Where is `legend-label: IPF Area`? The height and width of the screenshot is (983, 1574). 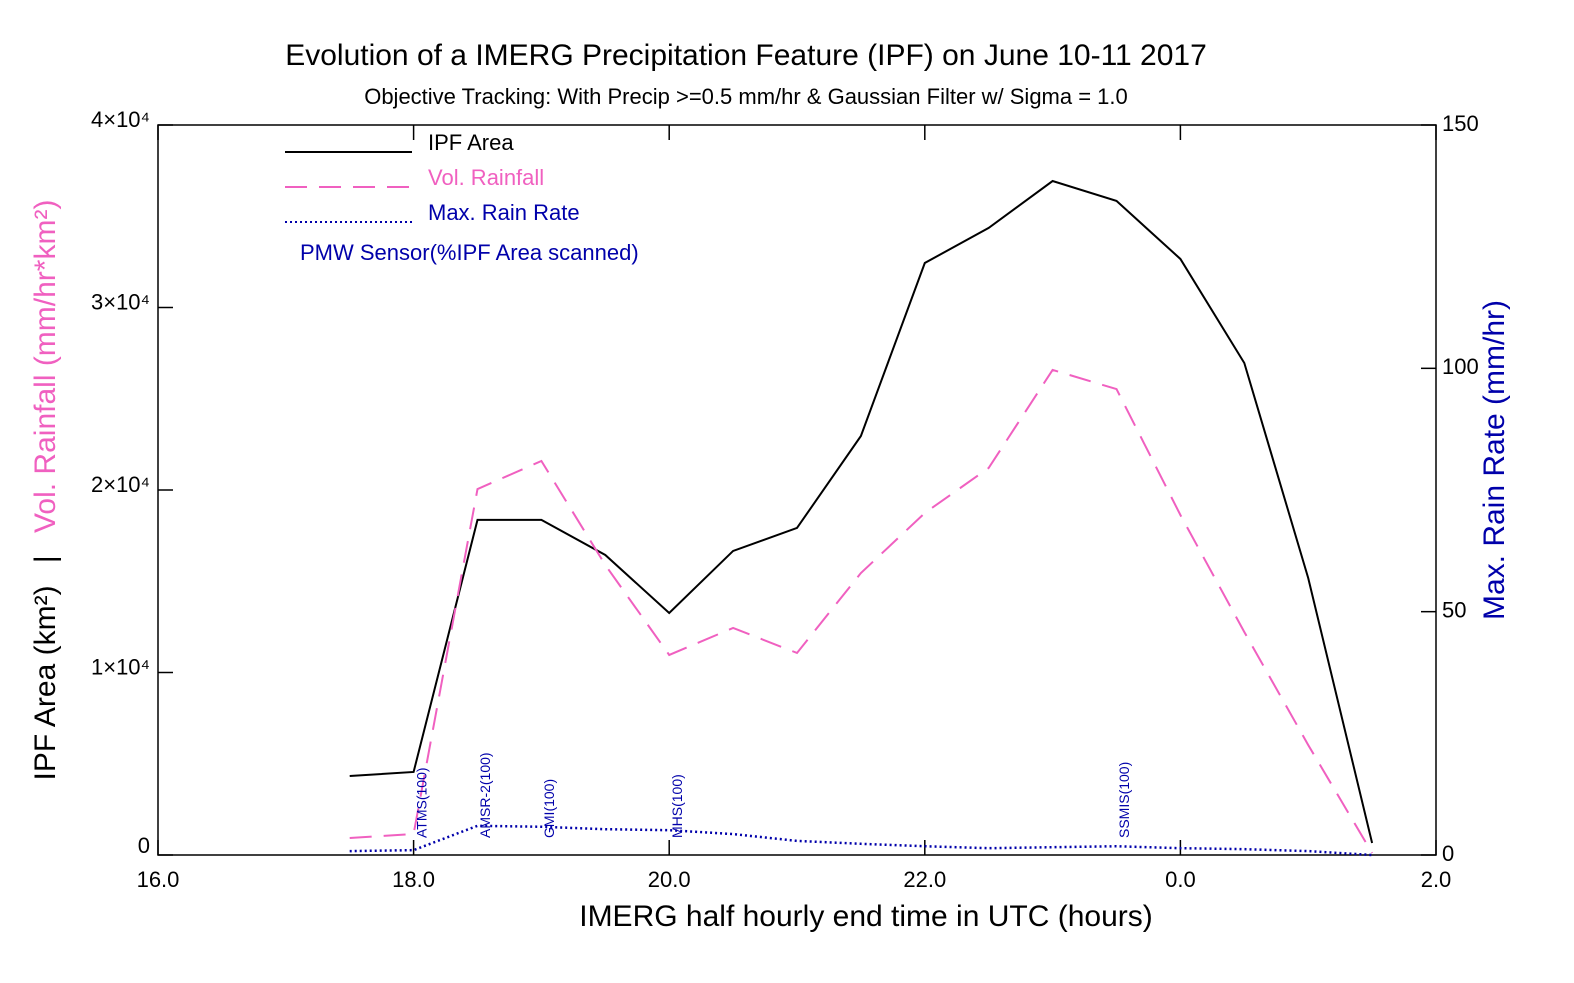 legend-label: IPF Area is located at coordinates (471, 142).